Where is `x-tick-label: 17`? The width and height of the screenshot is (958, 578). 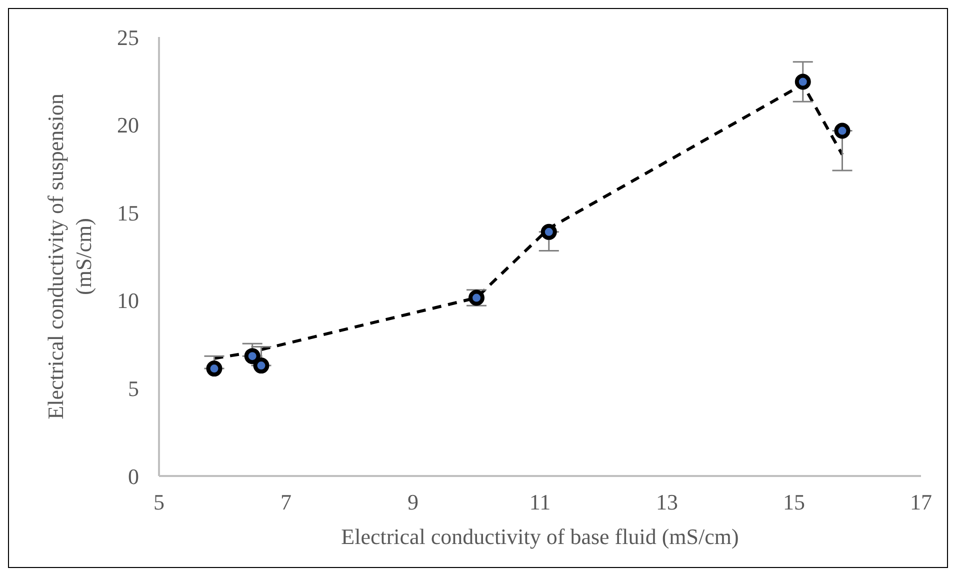
x-tick-label: 17 is located at coordinates (921, 502).